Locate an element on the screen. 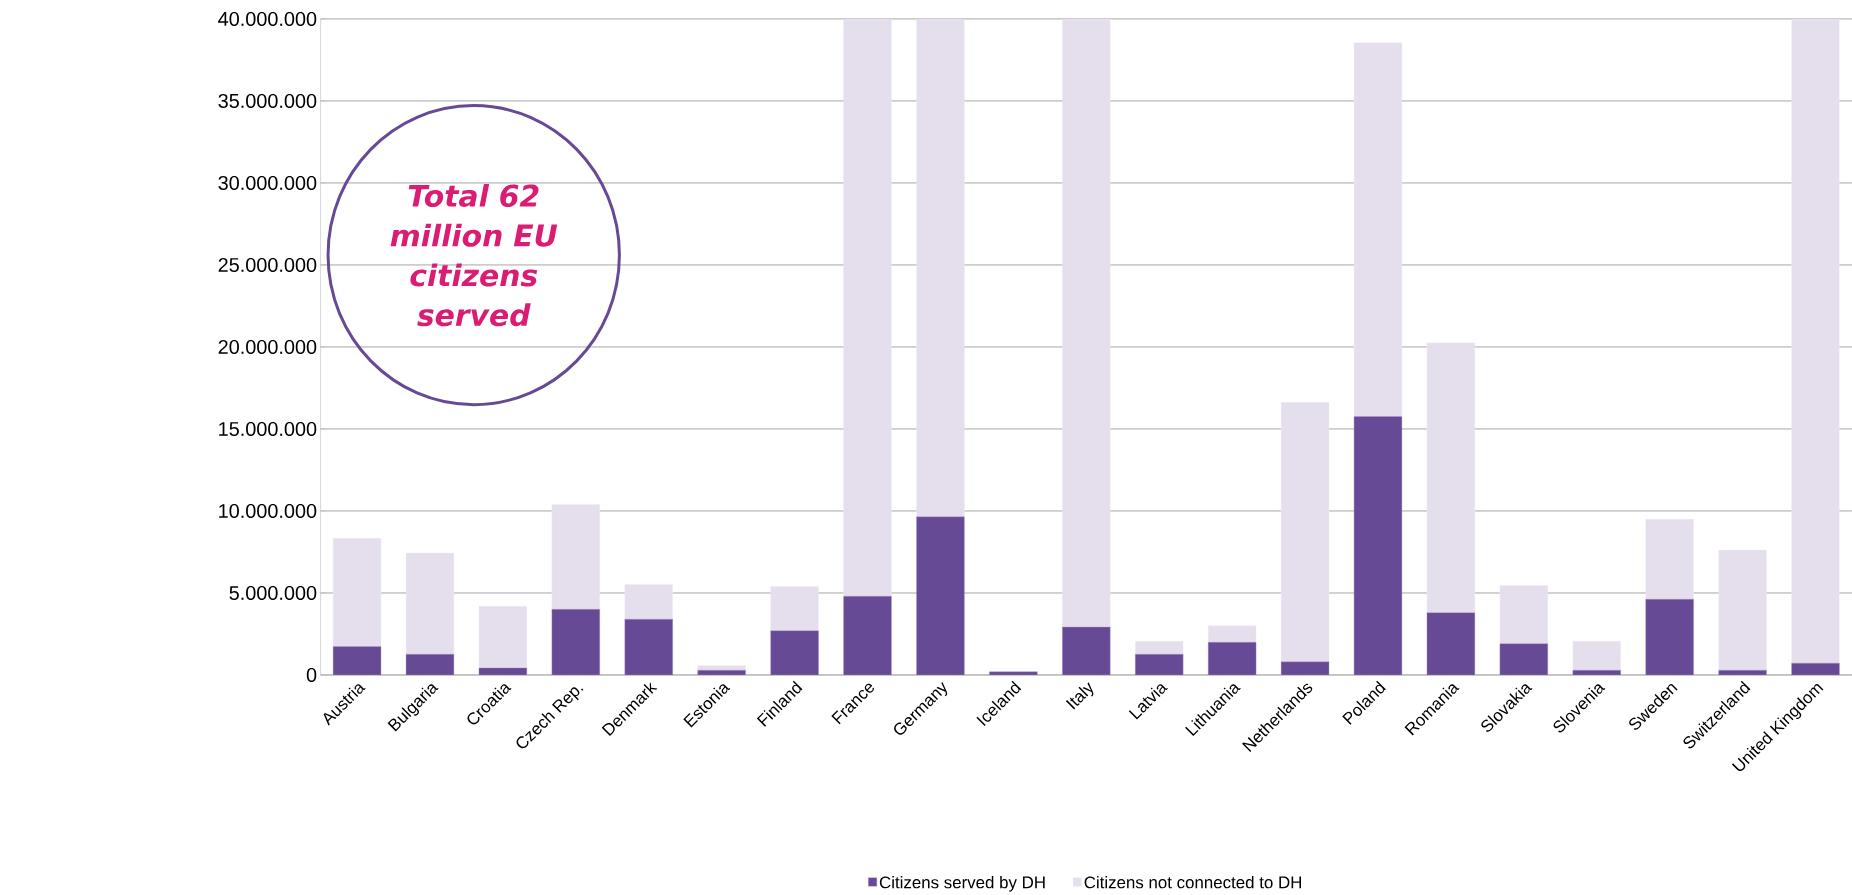  x-tick-label: Italy is located at coordinates (1079, 696).